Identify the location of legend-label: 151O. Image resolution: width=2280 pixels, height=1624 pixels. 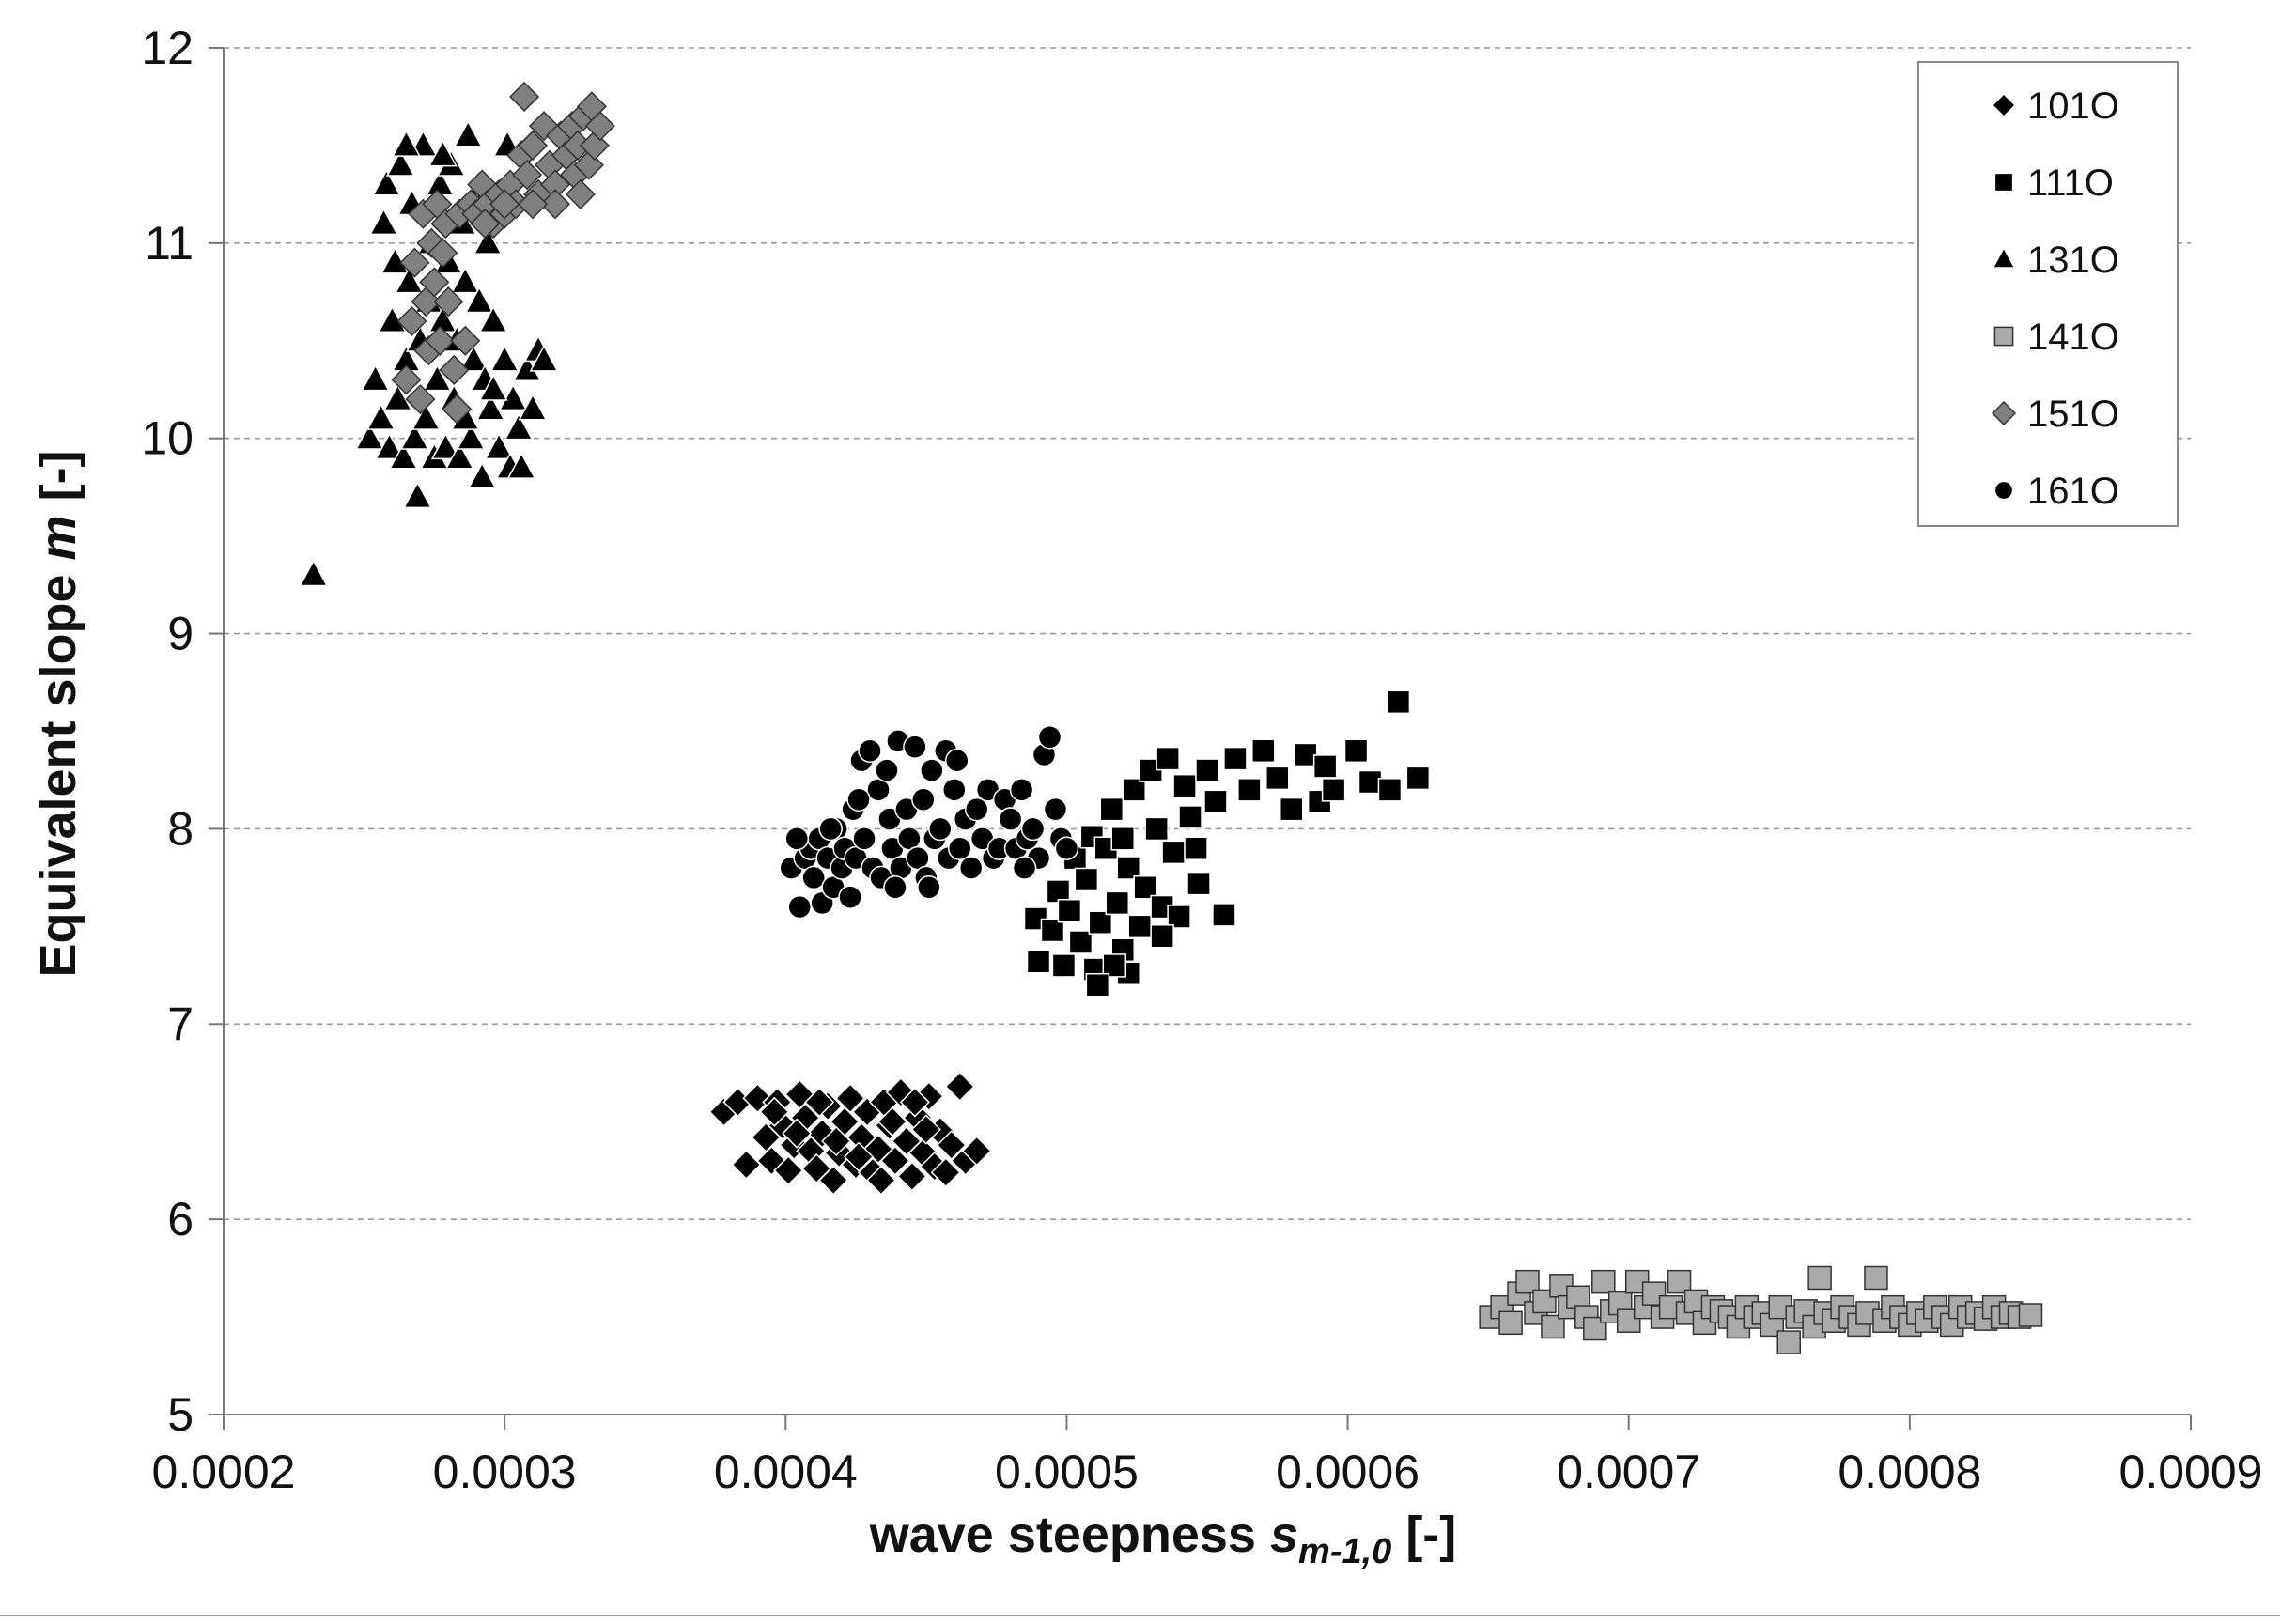
(2073, 414).